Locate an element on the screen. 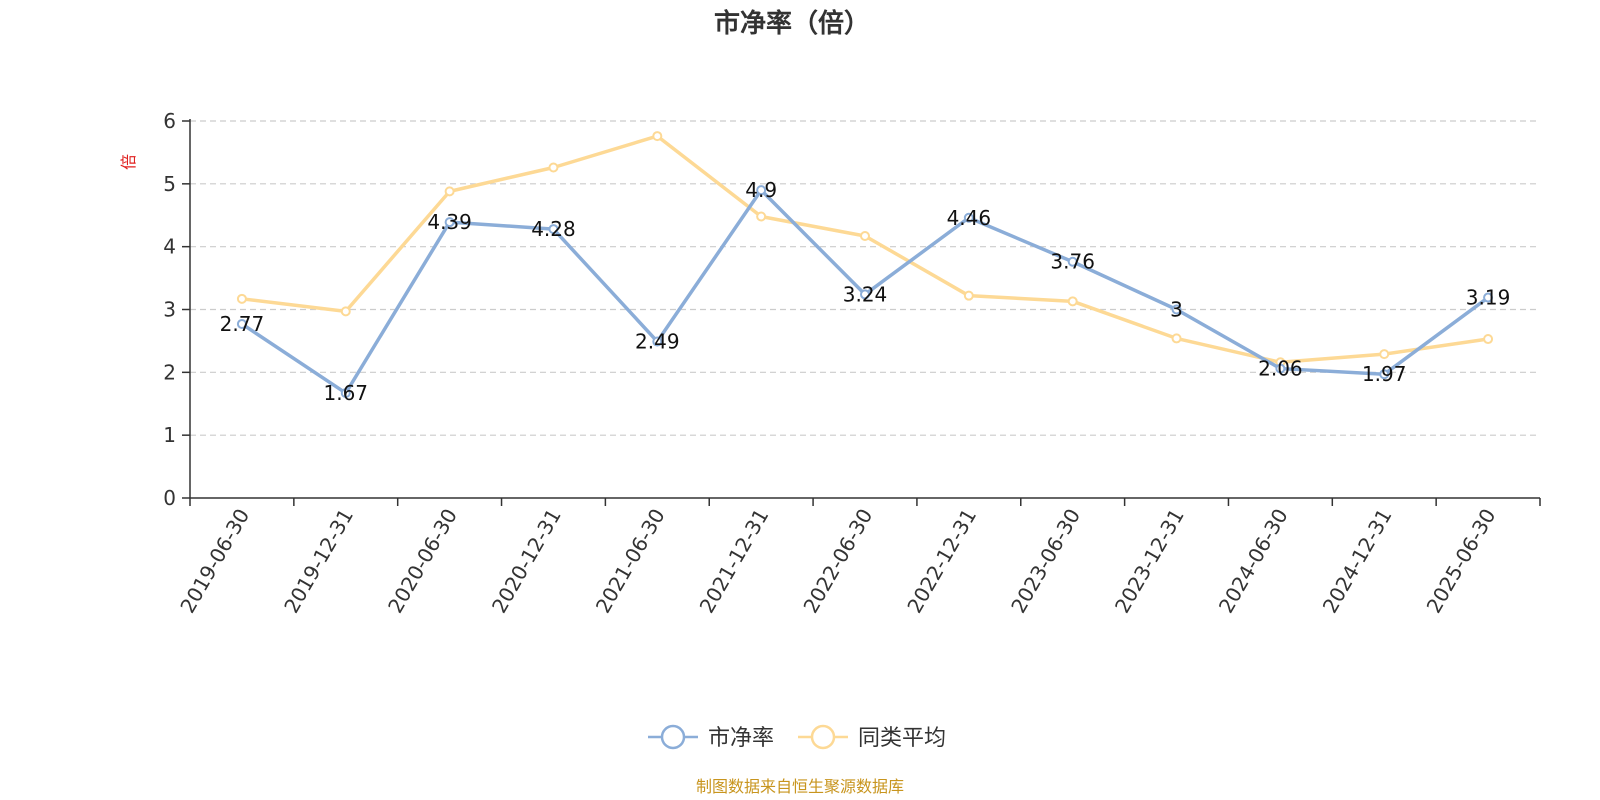 The image size is (1600, 800). data-label: 4.39 is located at coordinates (449, 222).